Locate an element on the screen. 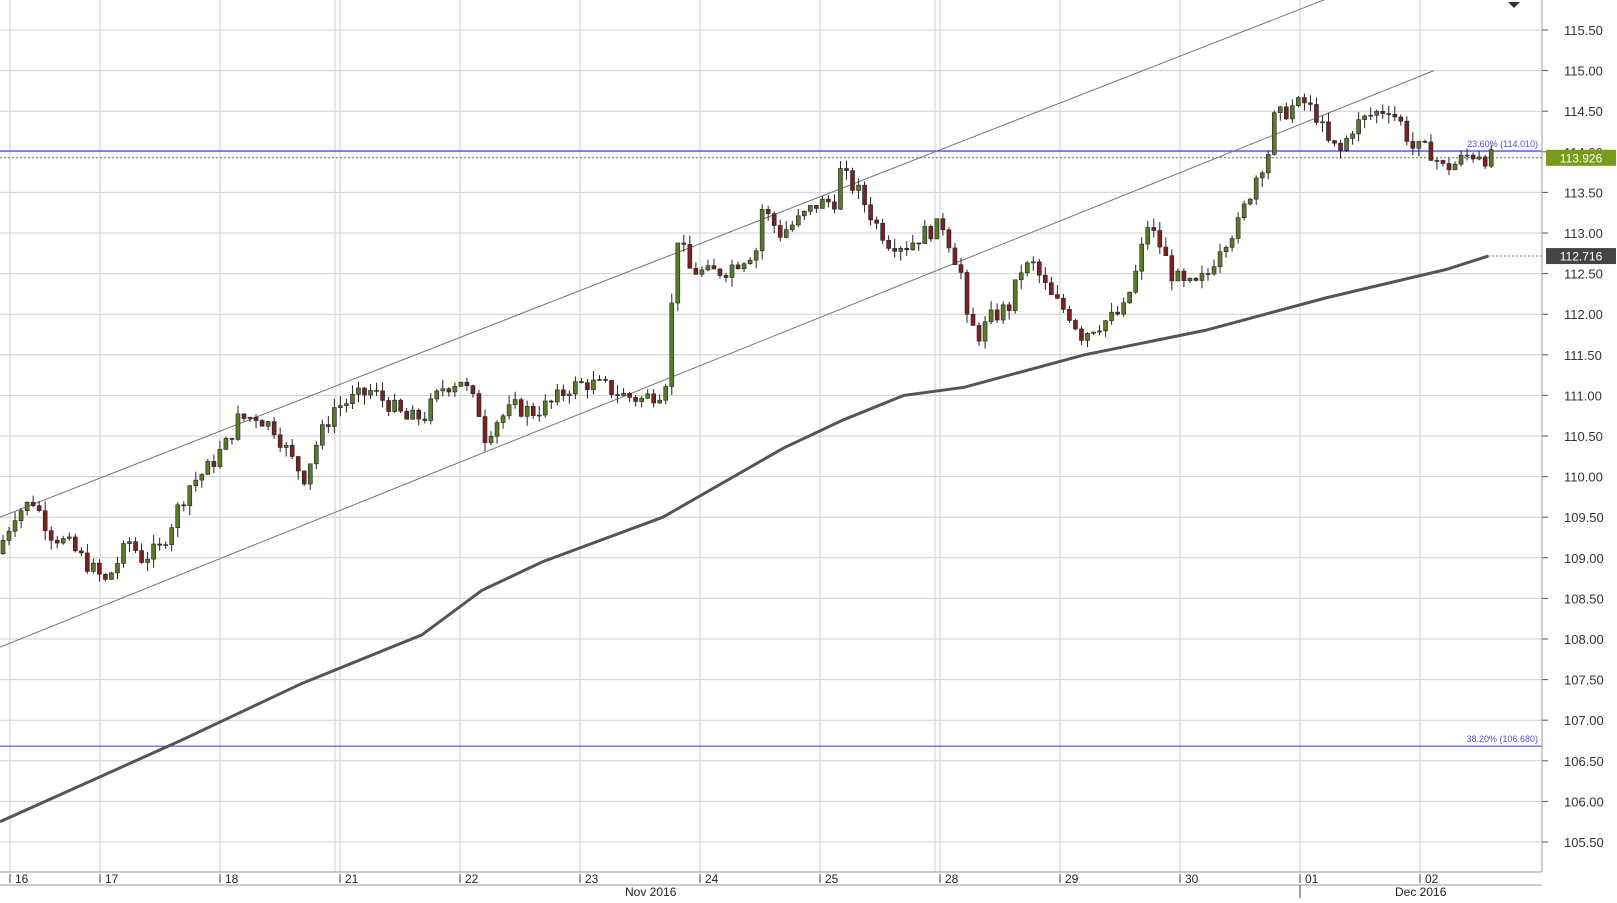  last-price-badge: 113.926 is located at coordinates (1581, 157).